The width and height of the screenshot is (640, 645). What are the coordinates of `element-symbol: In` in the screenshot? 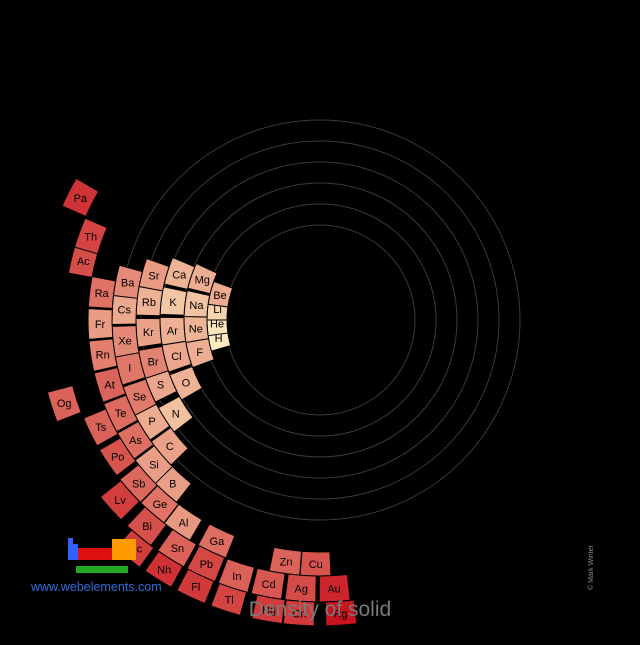 It's located at (236, 577).